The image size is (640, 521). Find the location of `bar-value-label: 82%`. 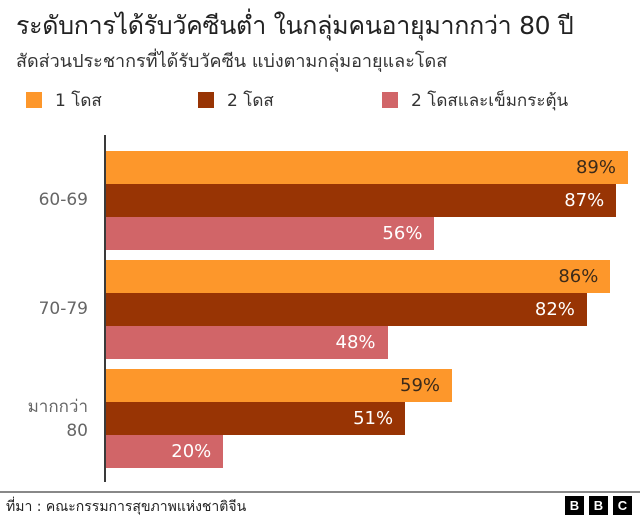

bar-value-label: 82% is located at coordinates (554, 309).